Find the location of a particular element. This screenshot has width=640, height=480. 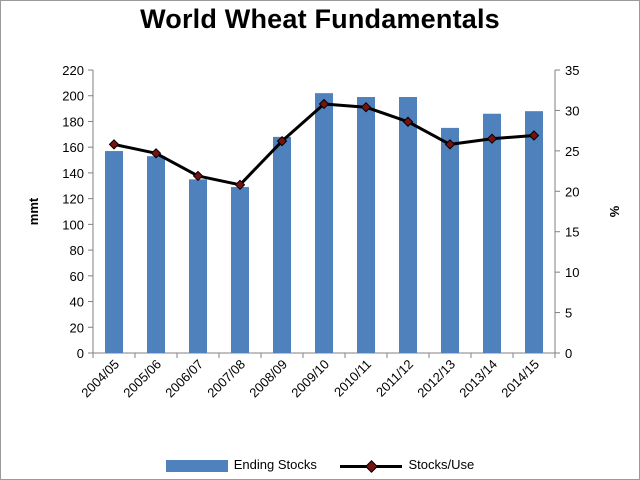

y-tick-label: 60 is located at coordinates (77, 276).